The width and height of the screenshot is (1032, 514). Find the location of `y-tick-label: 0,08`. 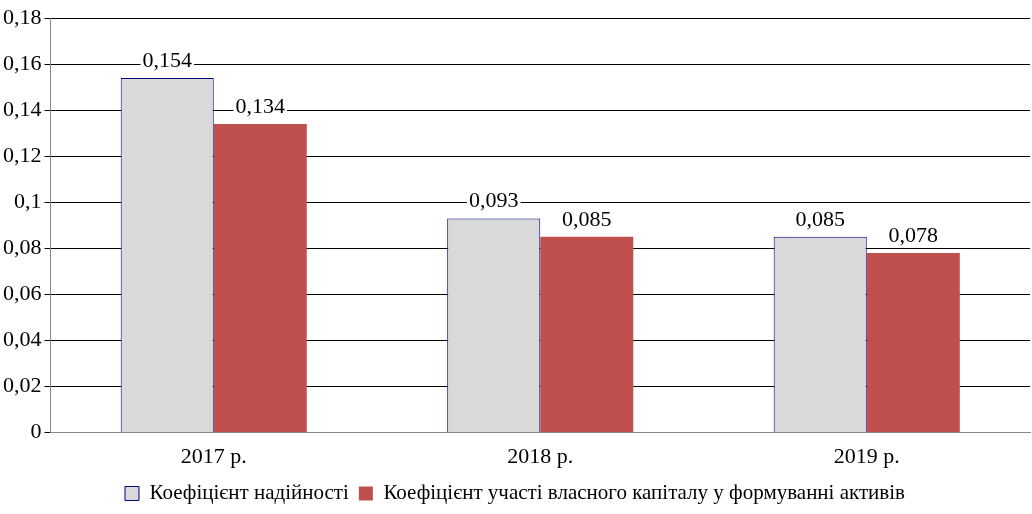

y-tick-label: 0,08 is located at coordinates (22, 247).